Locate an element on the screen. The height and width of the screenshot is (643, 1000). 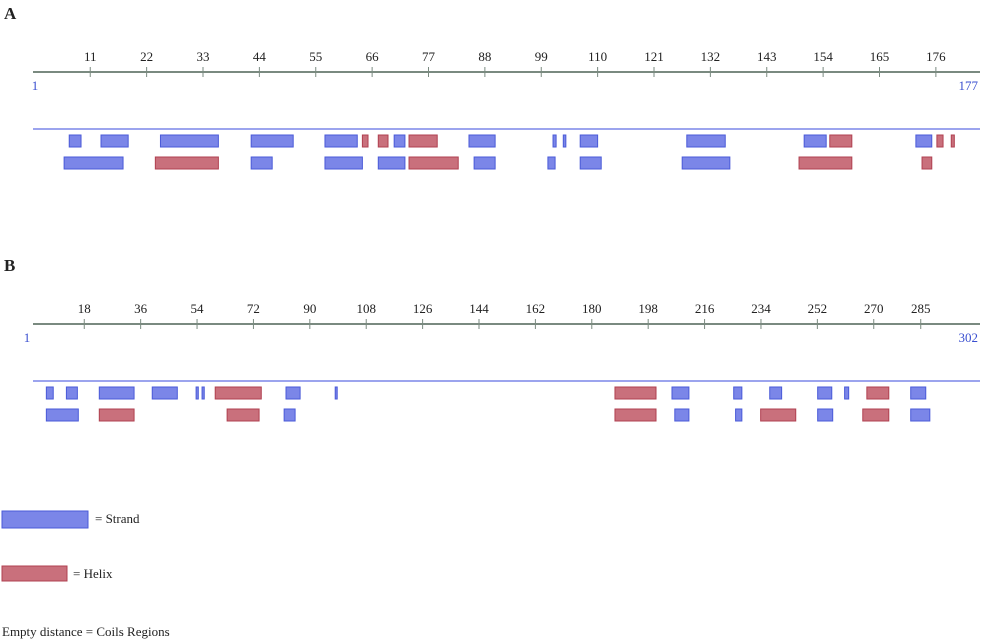
tick-label: 162 is located at coordinates (536, 308).